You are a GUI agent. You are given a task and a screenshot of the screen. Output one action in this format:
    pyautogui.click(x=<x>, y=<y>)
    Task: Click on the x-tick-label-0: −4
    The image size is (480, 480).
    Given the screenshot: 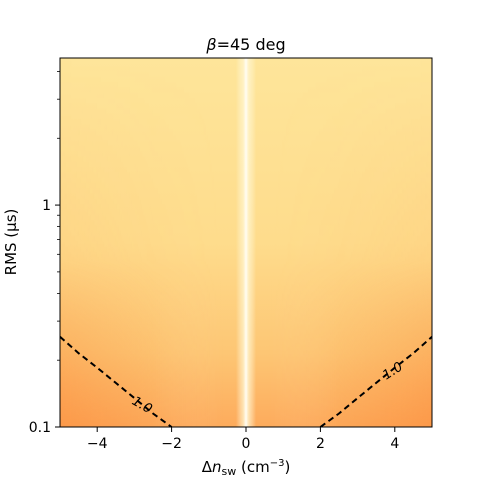 What is the action you would take?
    pyautogui.click(x=97, y=444)
    